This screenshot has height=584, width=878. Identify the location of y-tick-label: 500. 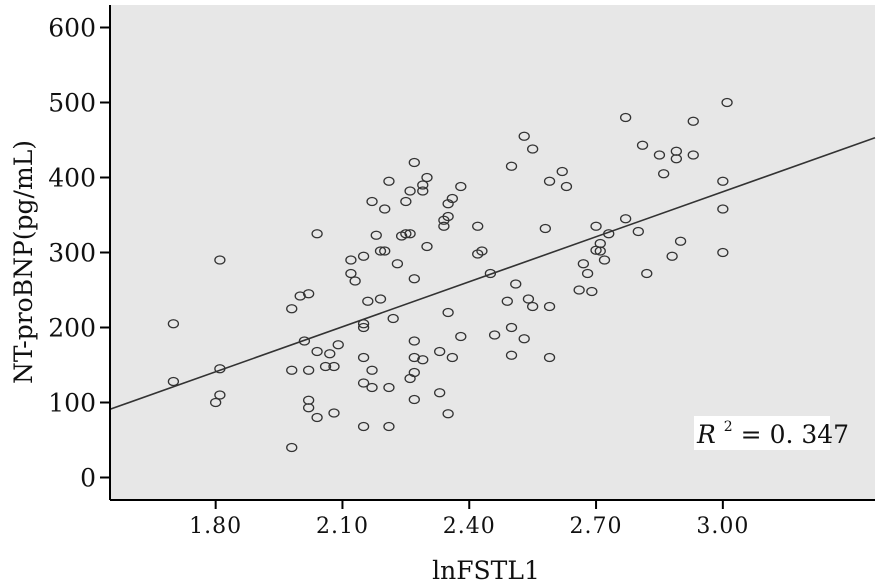
(72, 103).